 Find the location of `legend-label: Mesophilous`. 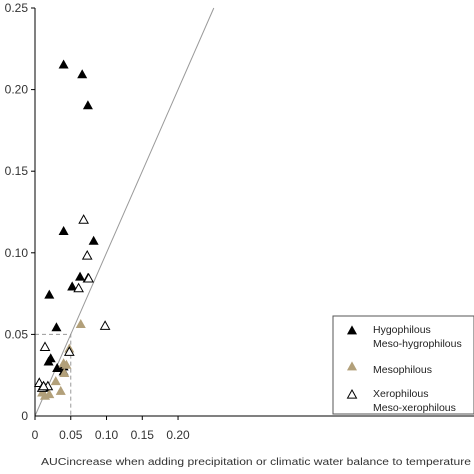

legend-label: Mesophilous is located at coordinates (402, 370).